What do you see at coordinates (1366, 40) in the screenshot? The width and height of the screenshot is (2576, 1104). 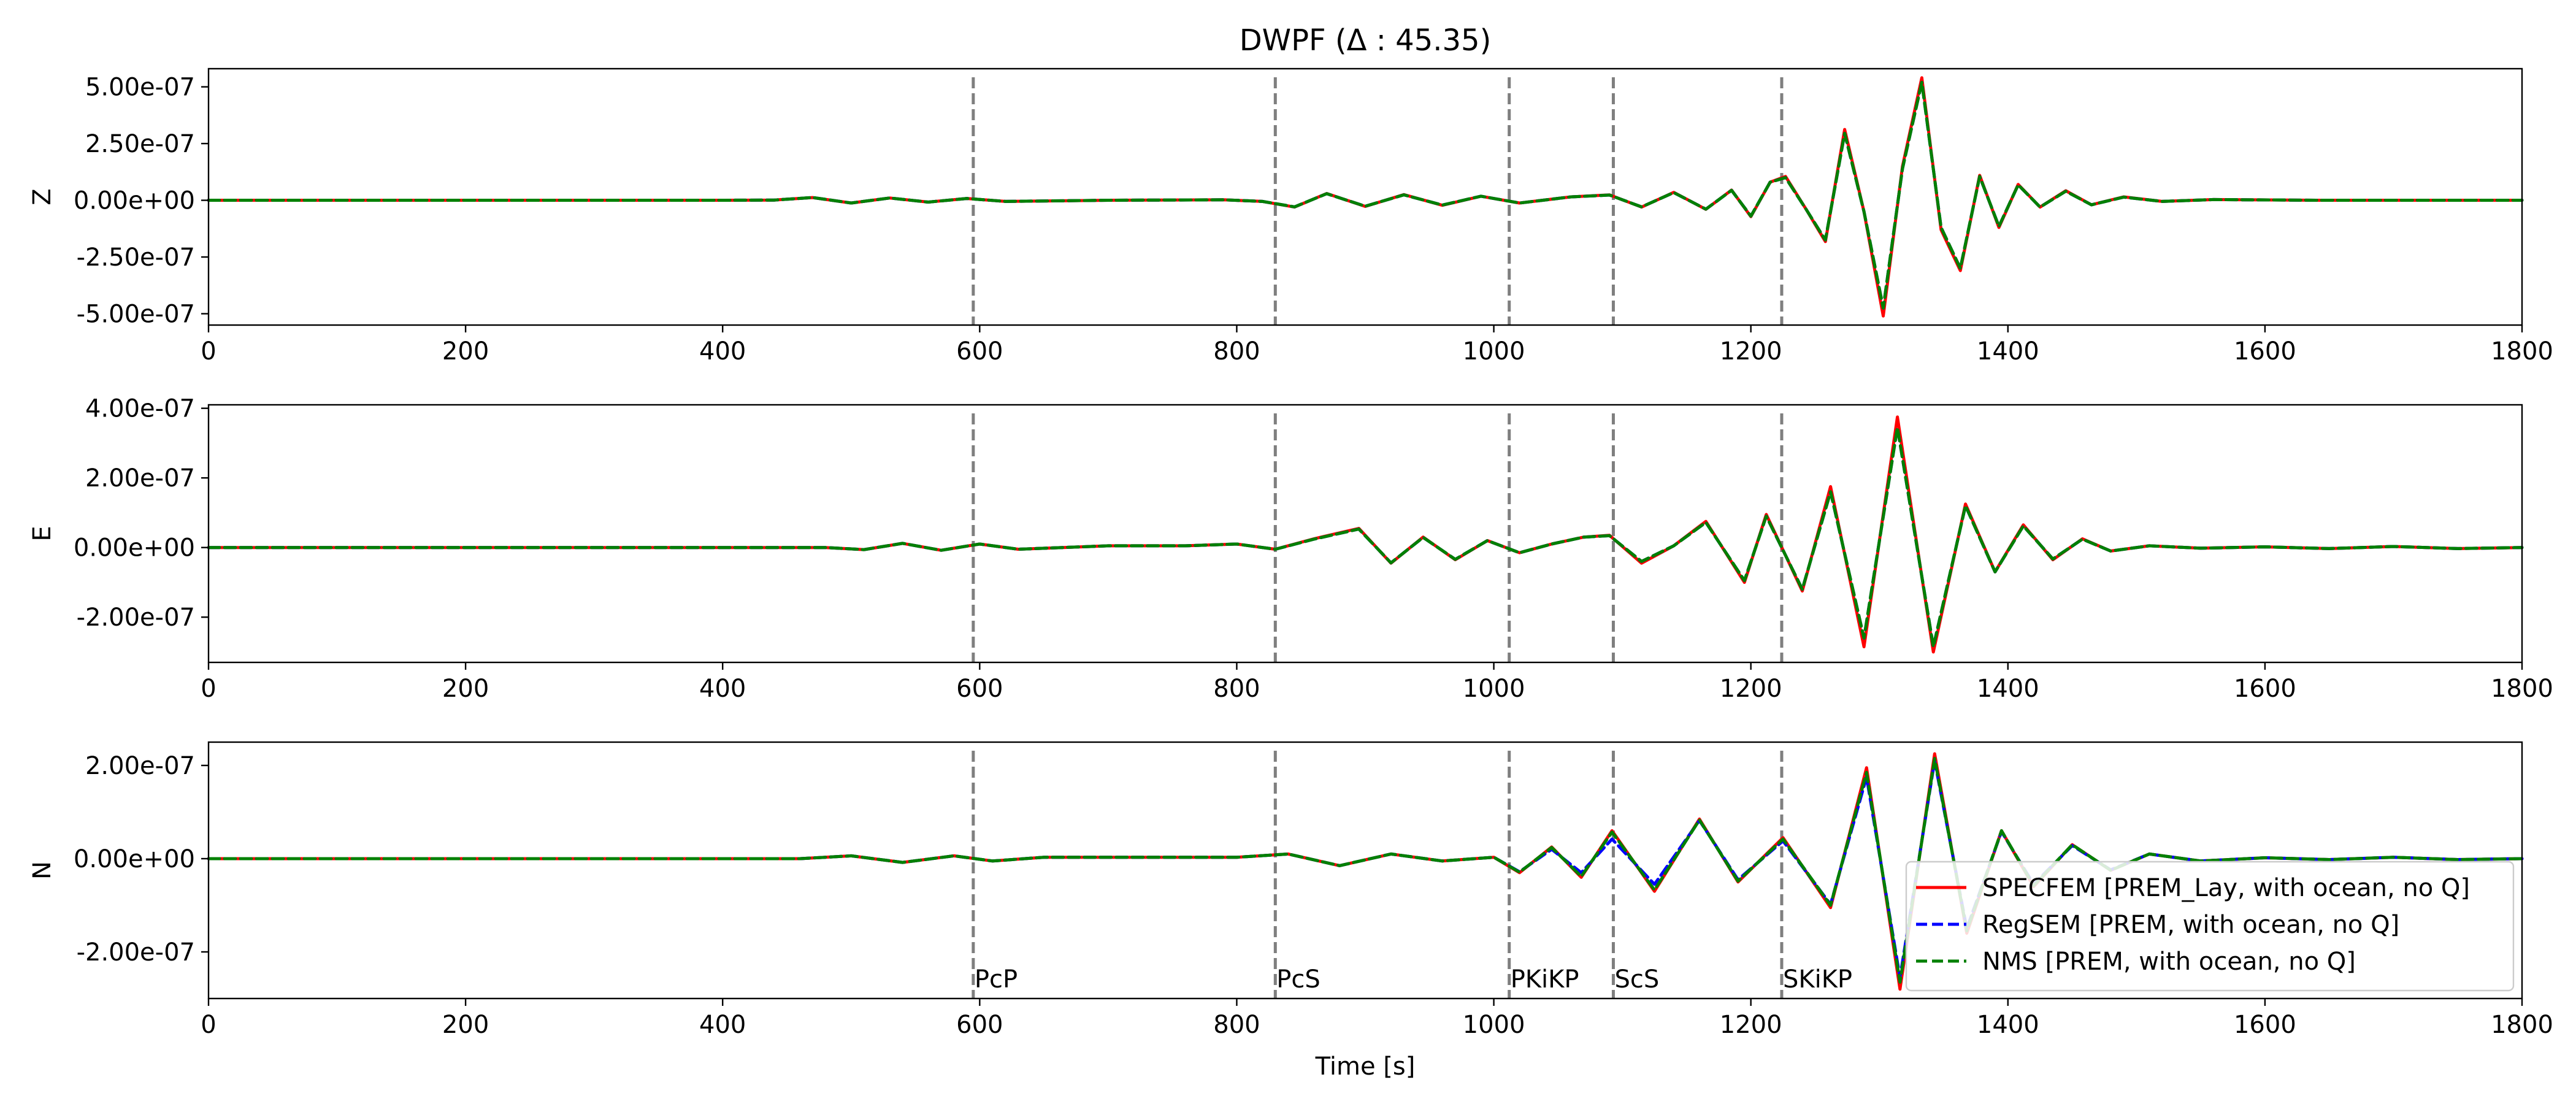 I see `figure-title: DWPF (Δ : 45.35)` at bounding box center [1366, 40].